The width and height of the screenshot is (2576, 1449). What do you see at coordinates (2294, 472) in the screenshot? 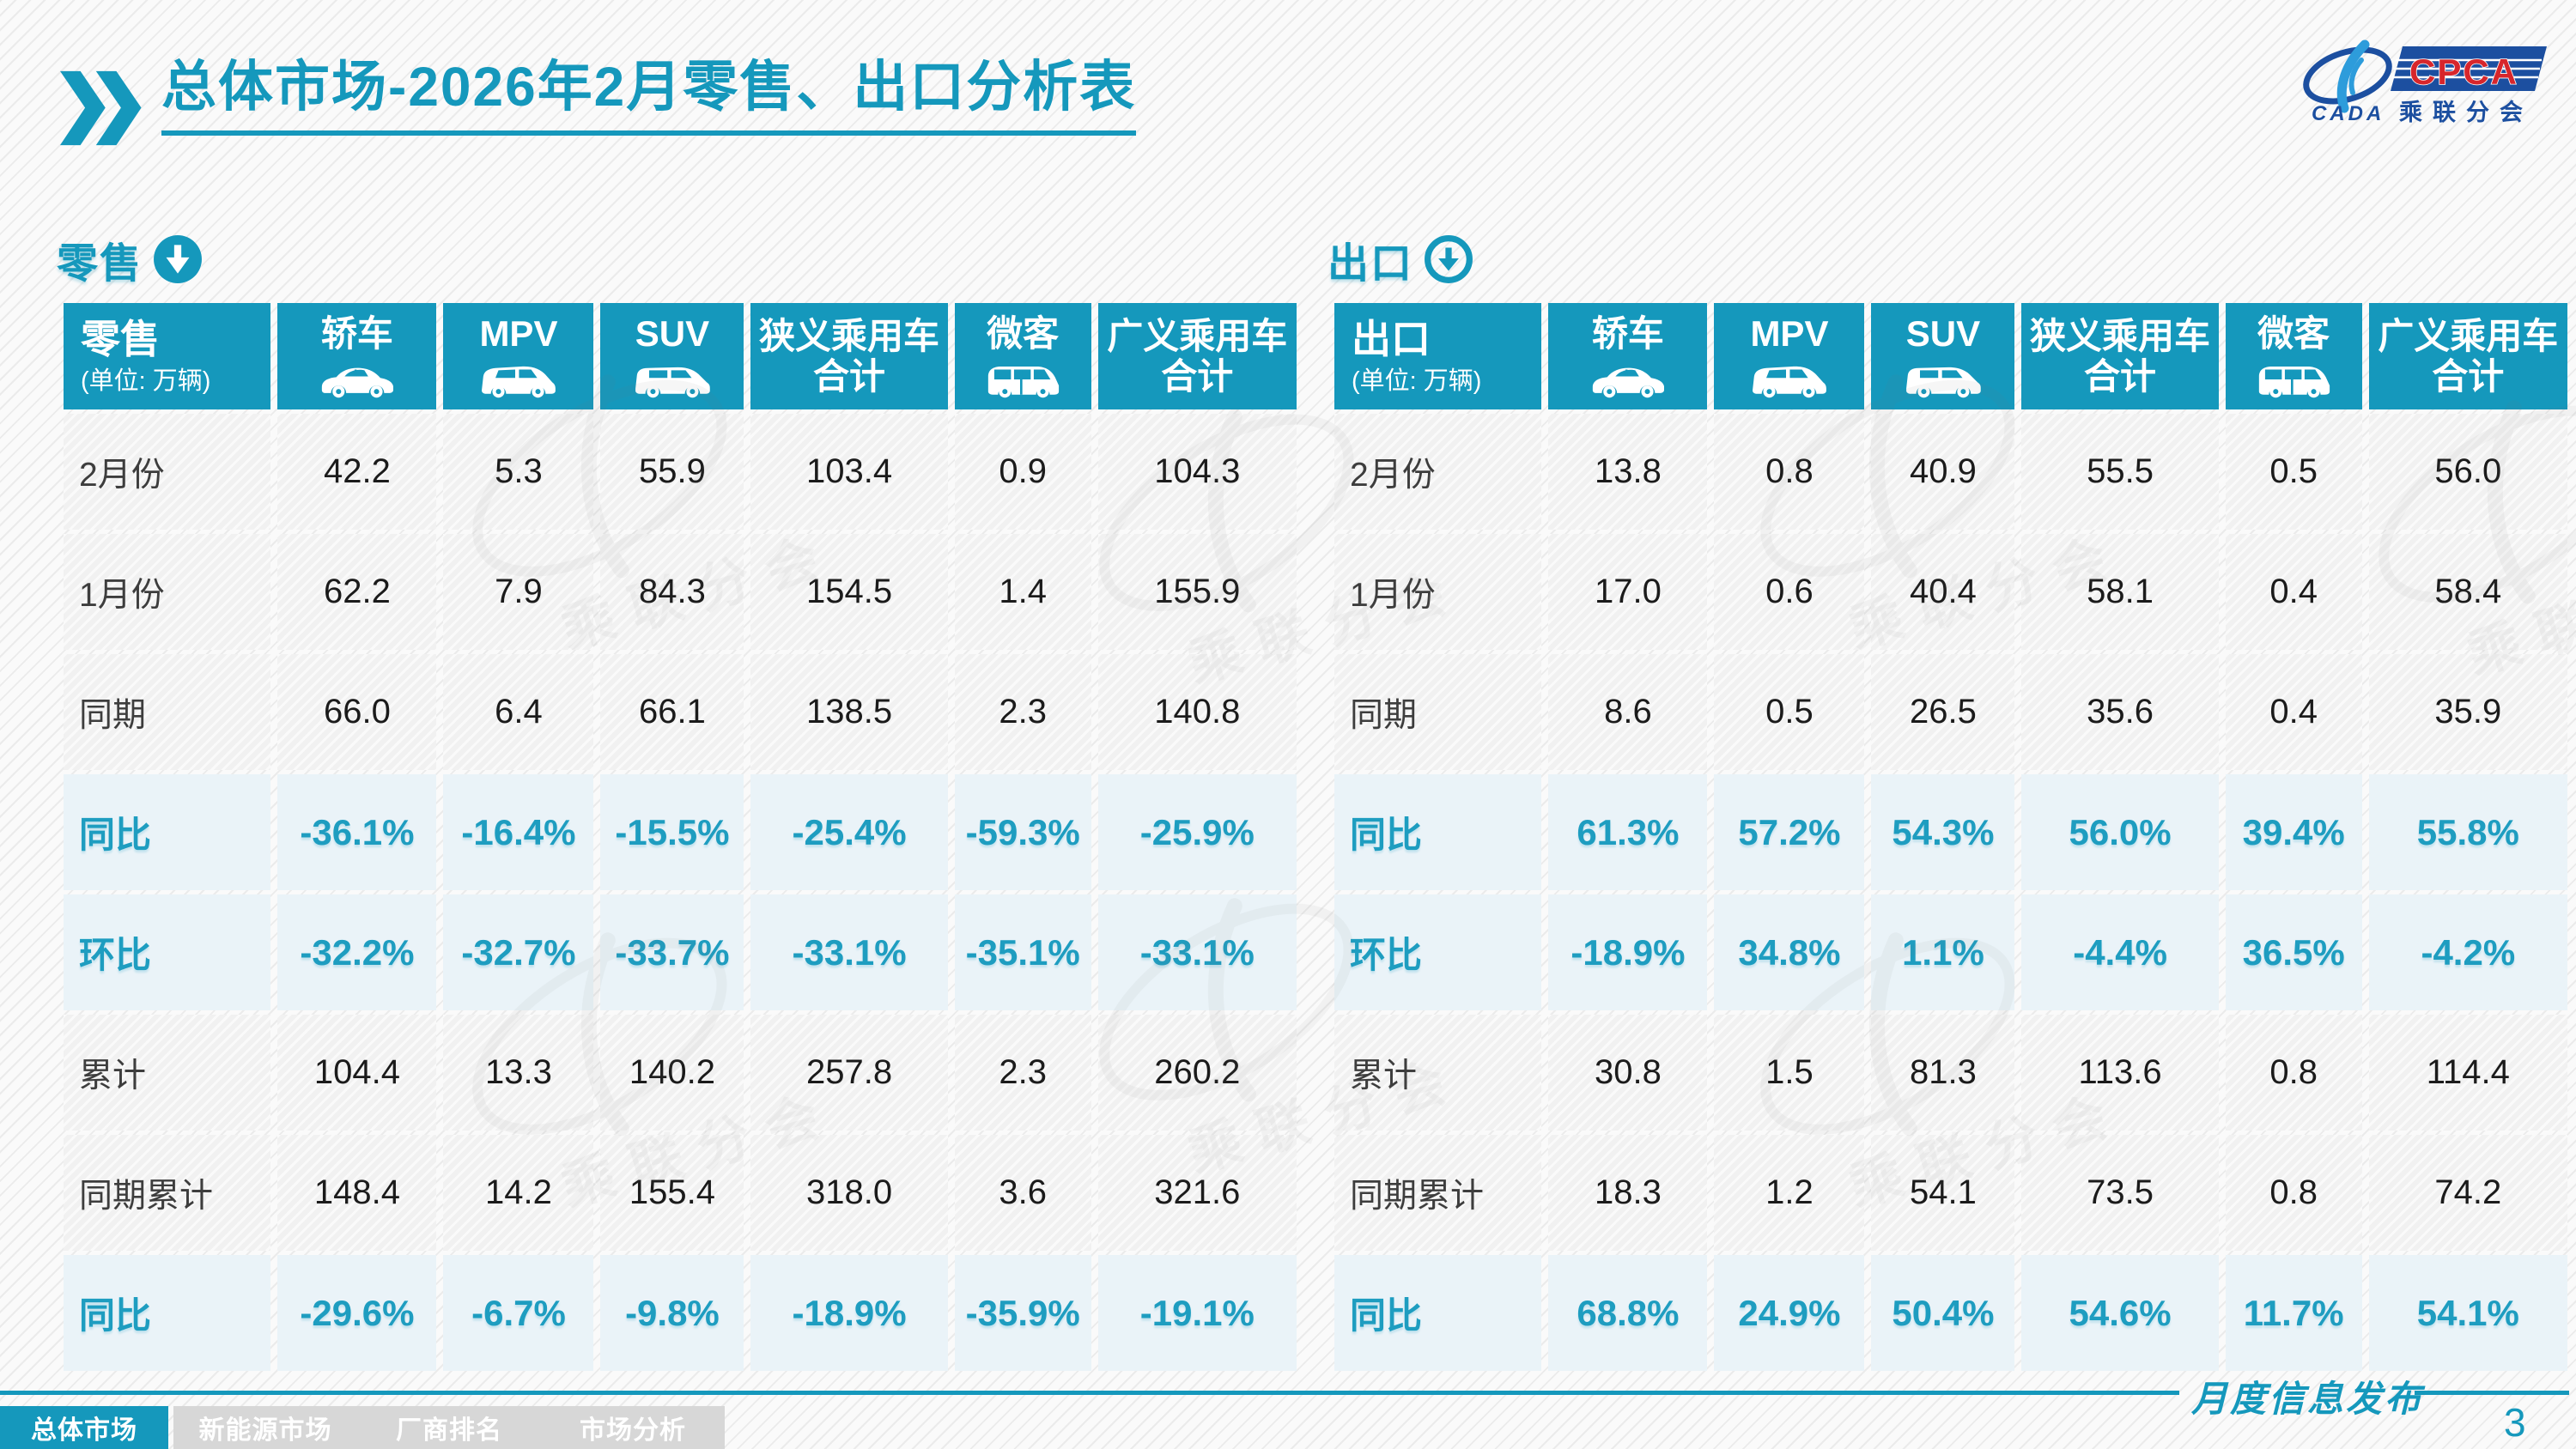
I see `data-cell: 0.5` at bounding box center [2294, 472].